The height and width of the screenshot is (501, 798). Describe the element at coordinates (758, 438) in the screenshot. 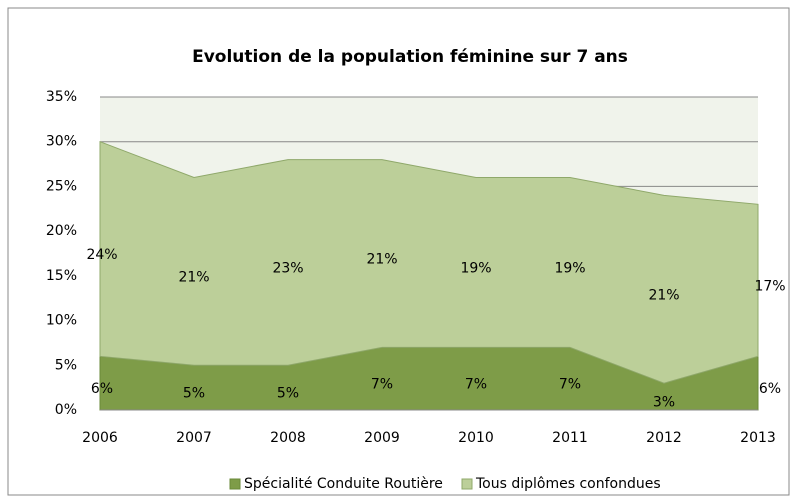

I see `x-tick-label: 2013` at that location.